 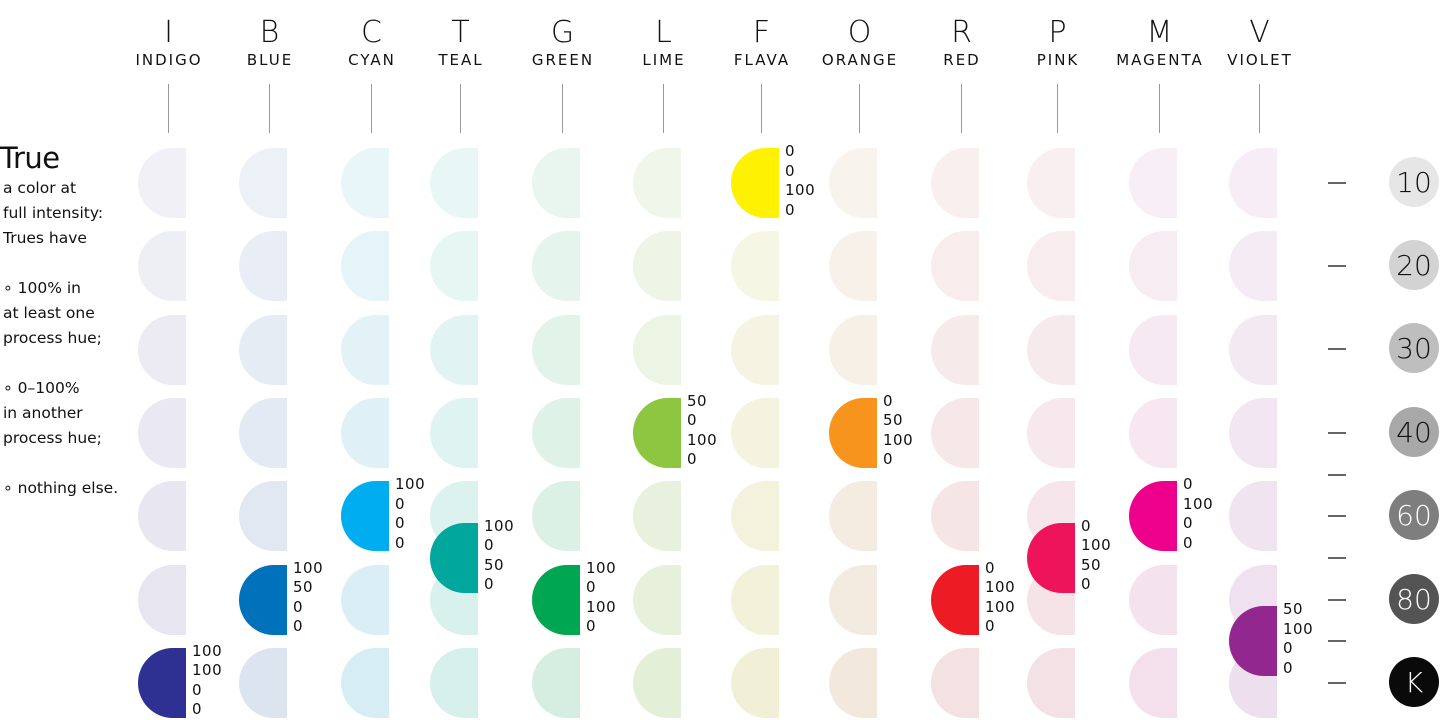 I want to click on hue-letter: P, so click(x=1058, y=32).